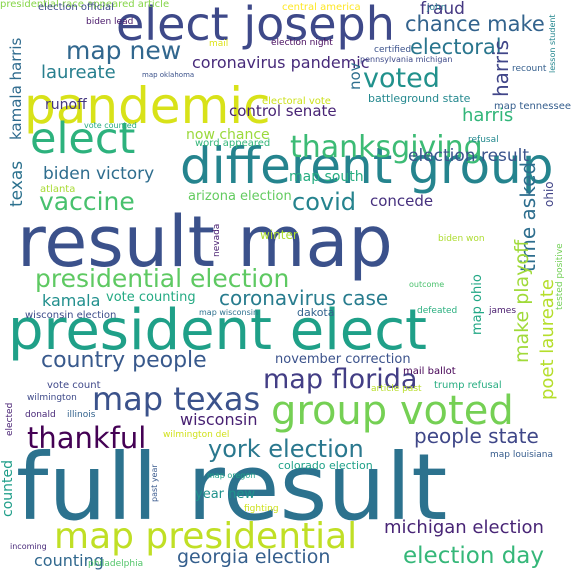  Describe the element at coordinates (321, 7) in the screenshot. I see `cloud-word: central america` at that location.